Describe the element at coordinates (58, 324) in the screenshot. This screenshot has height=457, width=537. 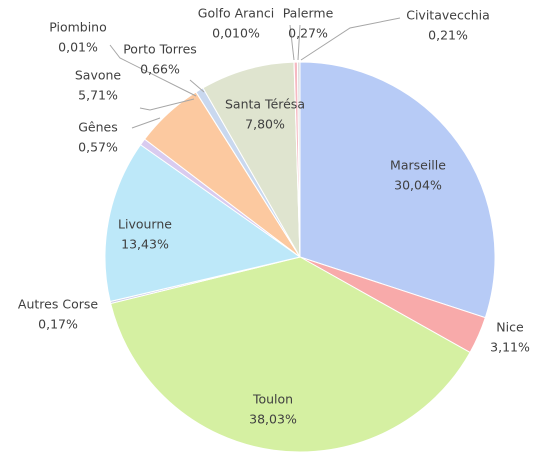
I see `slice-value-label: 0,17%` at that location.